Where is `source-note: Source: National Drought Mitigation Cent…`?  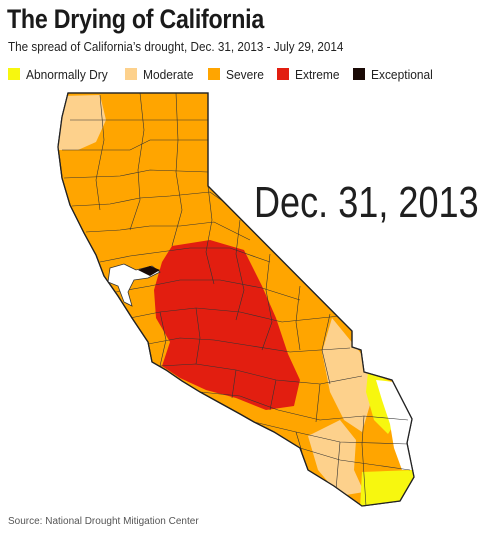 source-note: Source: National Drought Mitigation Cent… is located at coordinates (103, 521).